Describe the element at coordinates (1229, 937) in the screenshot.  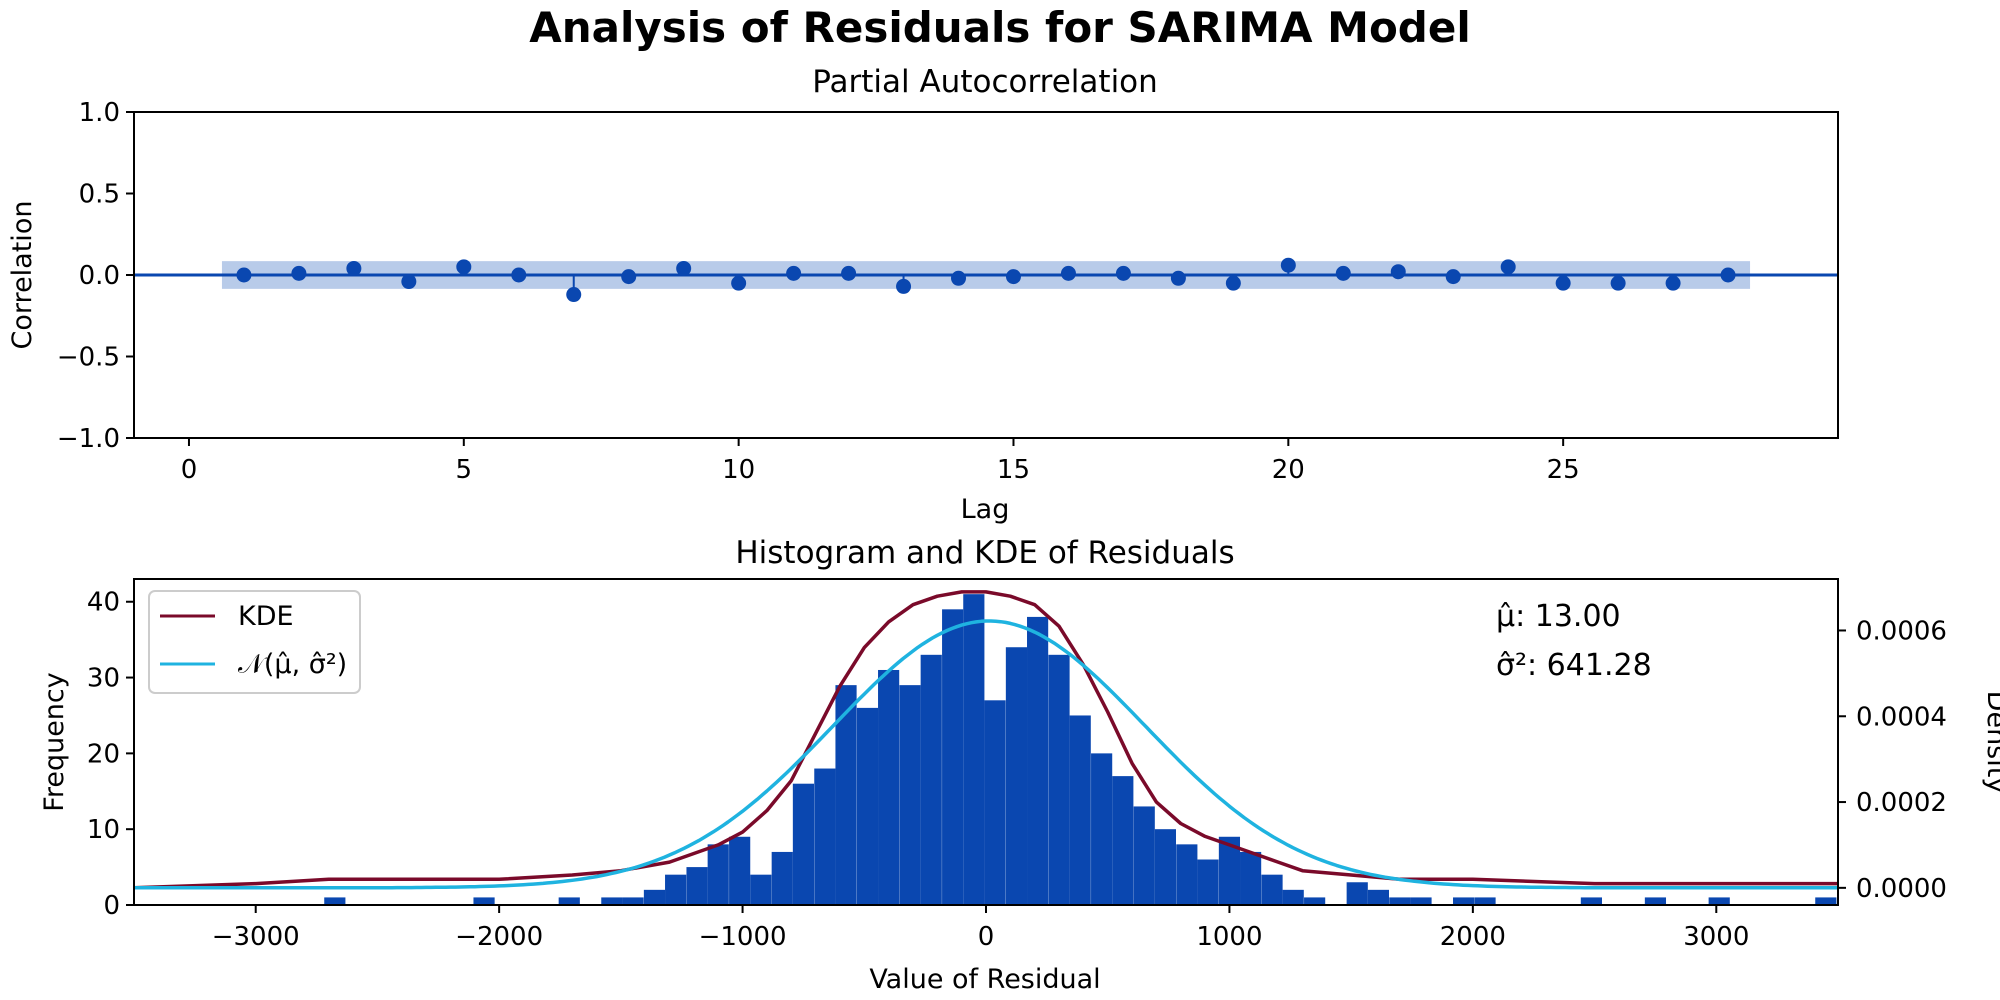
I see `hist-xtick-label: 1000` at that location.